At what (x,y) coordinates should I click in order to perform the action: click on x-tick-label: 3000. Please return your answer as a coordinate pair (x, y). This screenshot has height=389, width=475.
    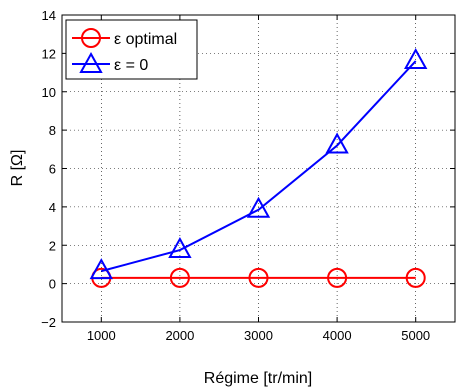
    Looking at the image, I should click on (258, 335).